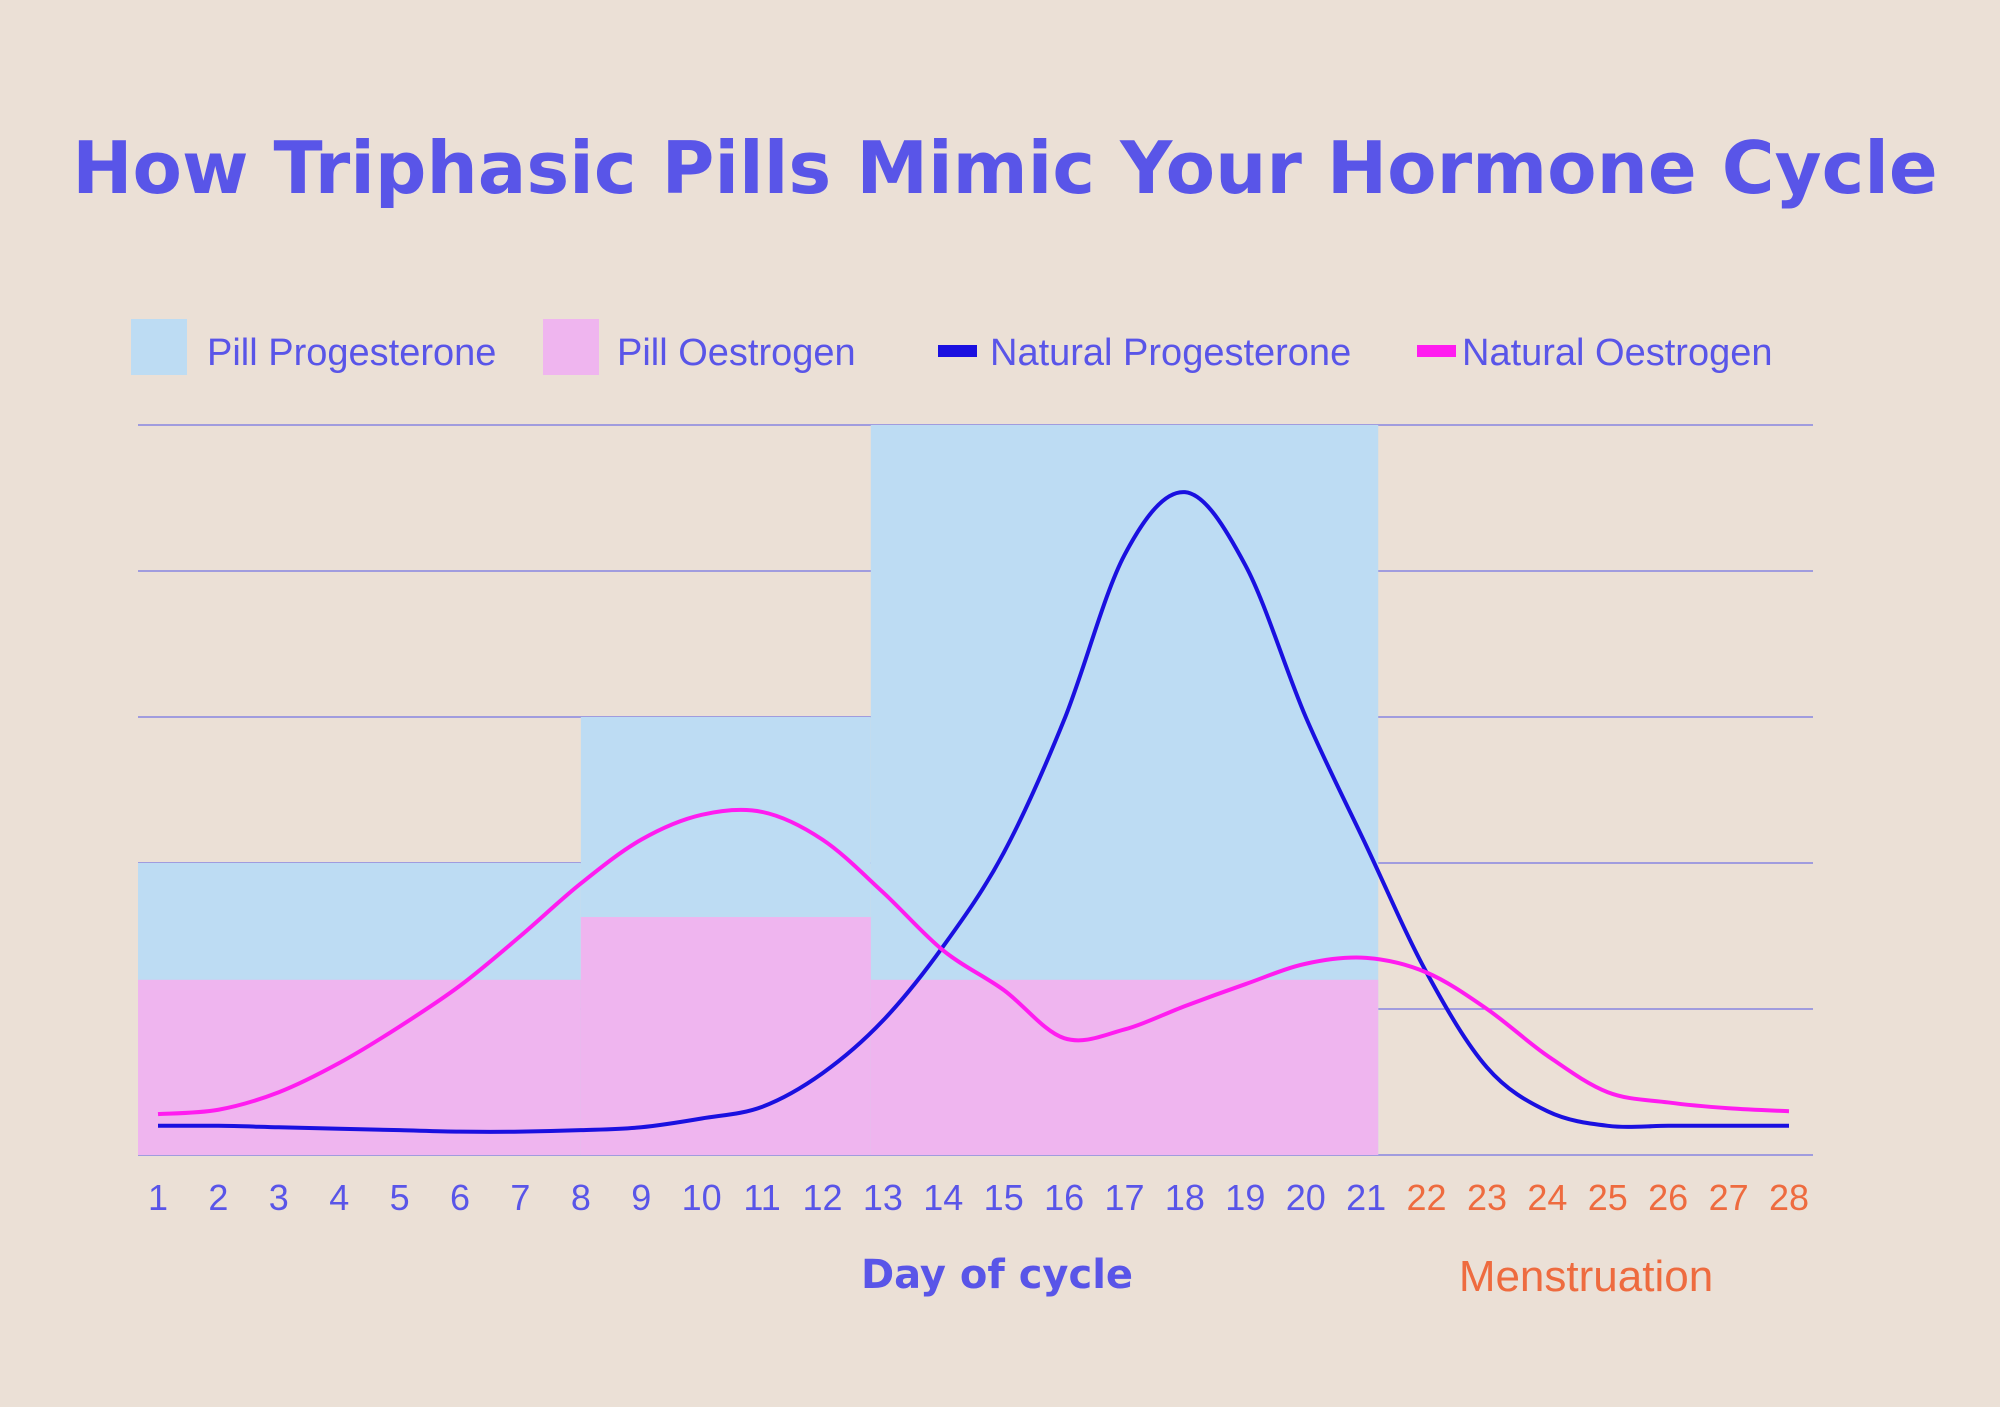 This screenshot has width=2000, height=1407. I want to click on x-tick-label: 24, so click(1547, 1197).